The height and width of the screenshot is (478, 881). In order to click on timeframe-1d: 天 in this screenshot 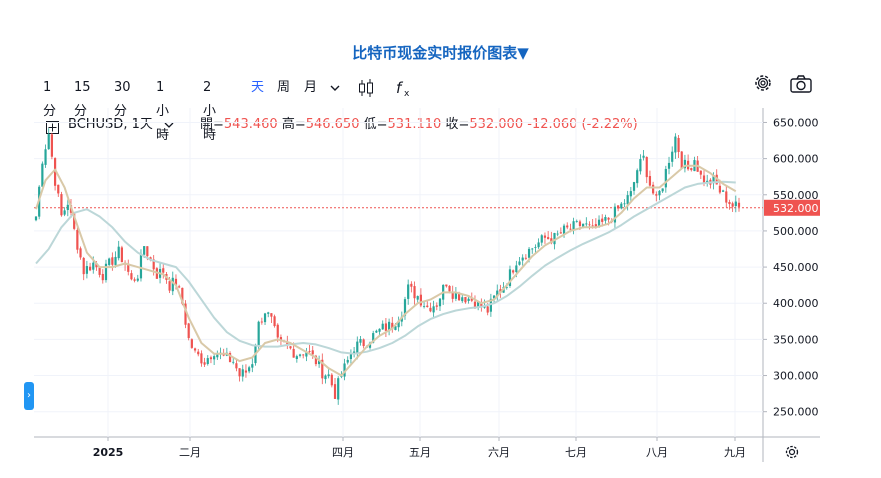, I will do `click(258, 87)`.